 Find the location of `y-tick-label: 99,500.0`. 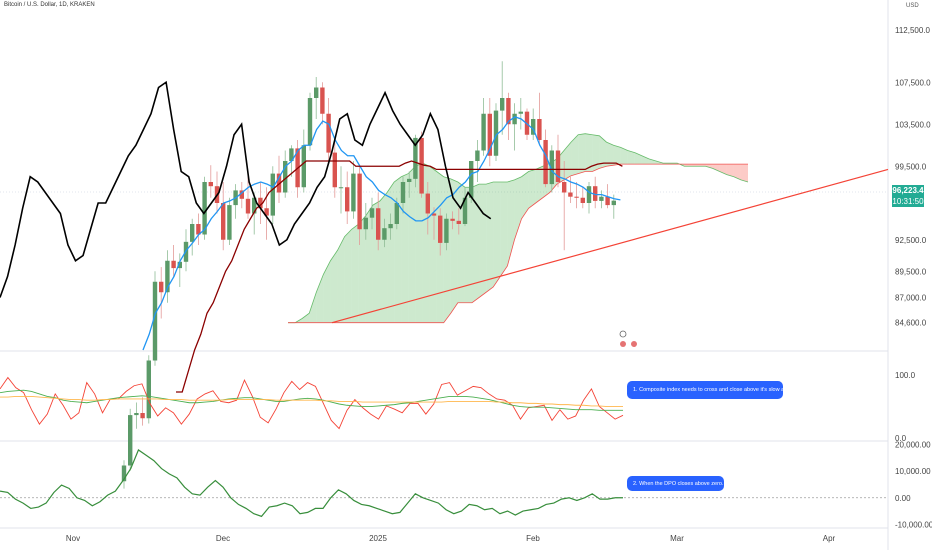

y-tick-label: 99,500.0 is located at coordinates (911, 166).